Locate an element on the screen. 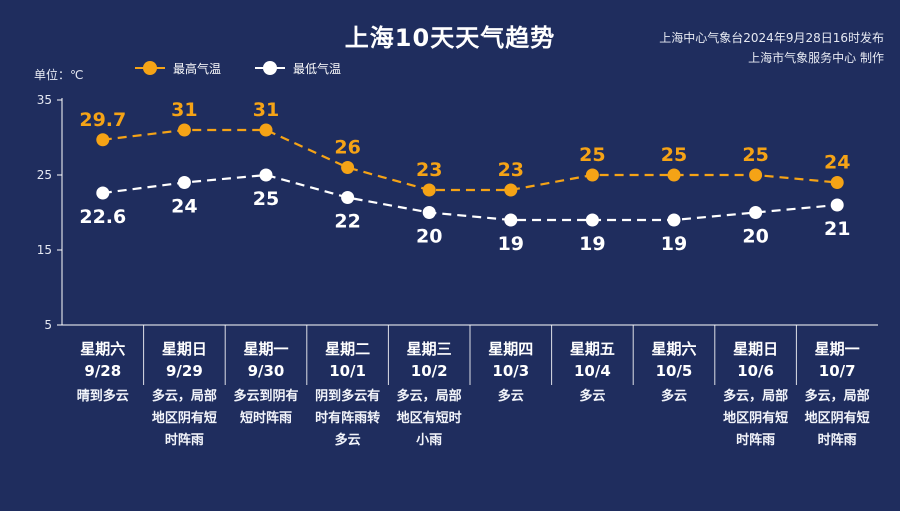 The width and height of the screenshot is (900, 511). day-description: 多云，局部 地区阴有短 时阵雨 is located at coordinates (185, 419).